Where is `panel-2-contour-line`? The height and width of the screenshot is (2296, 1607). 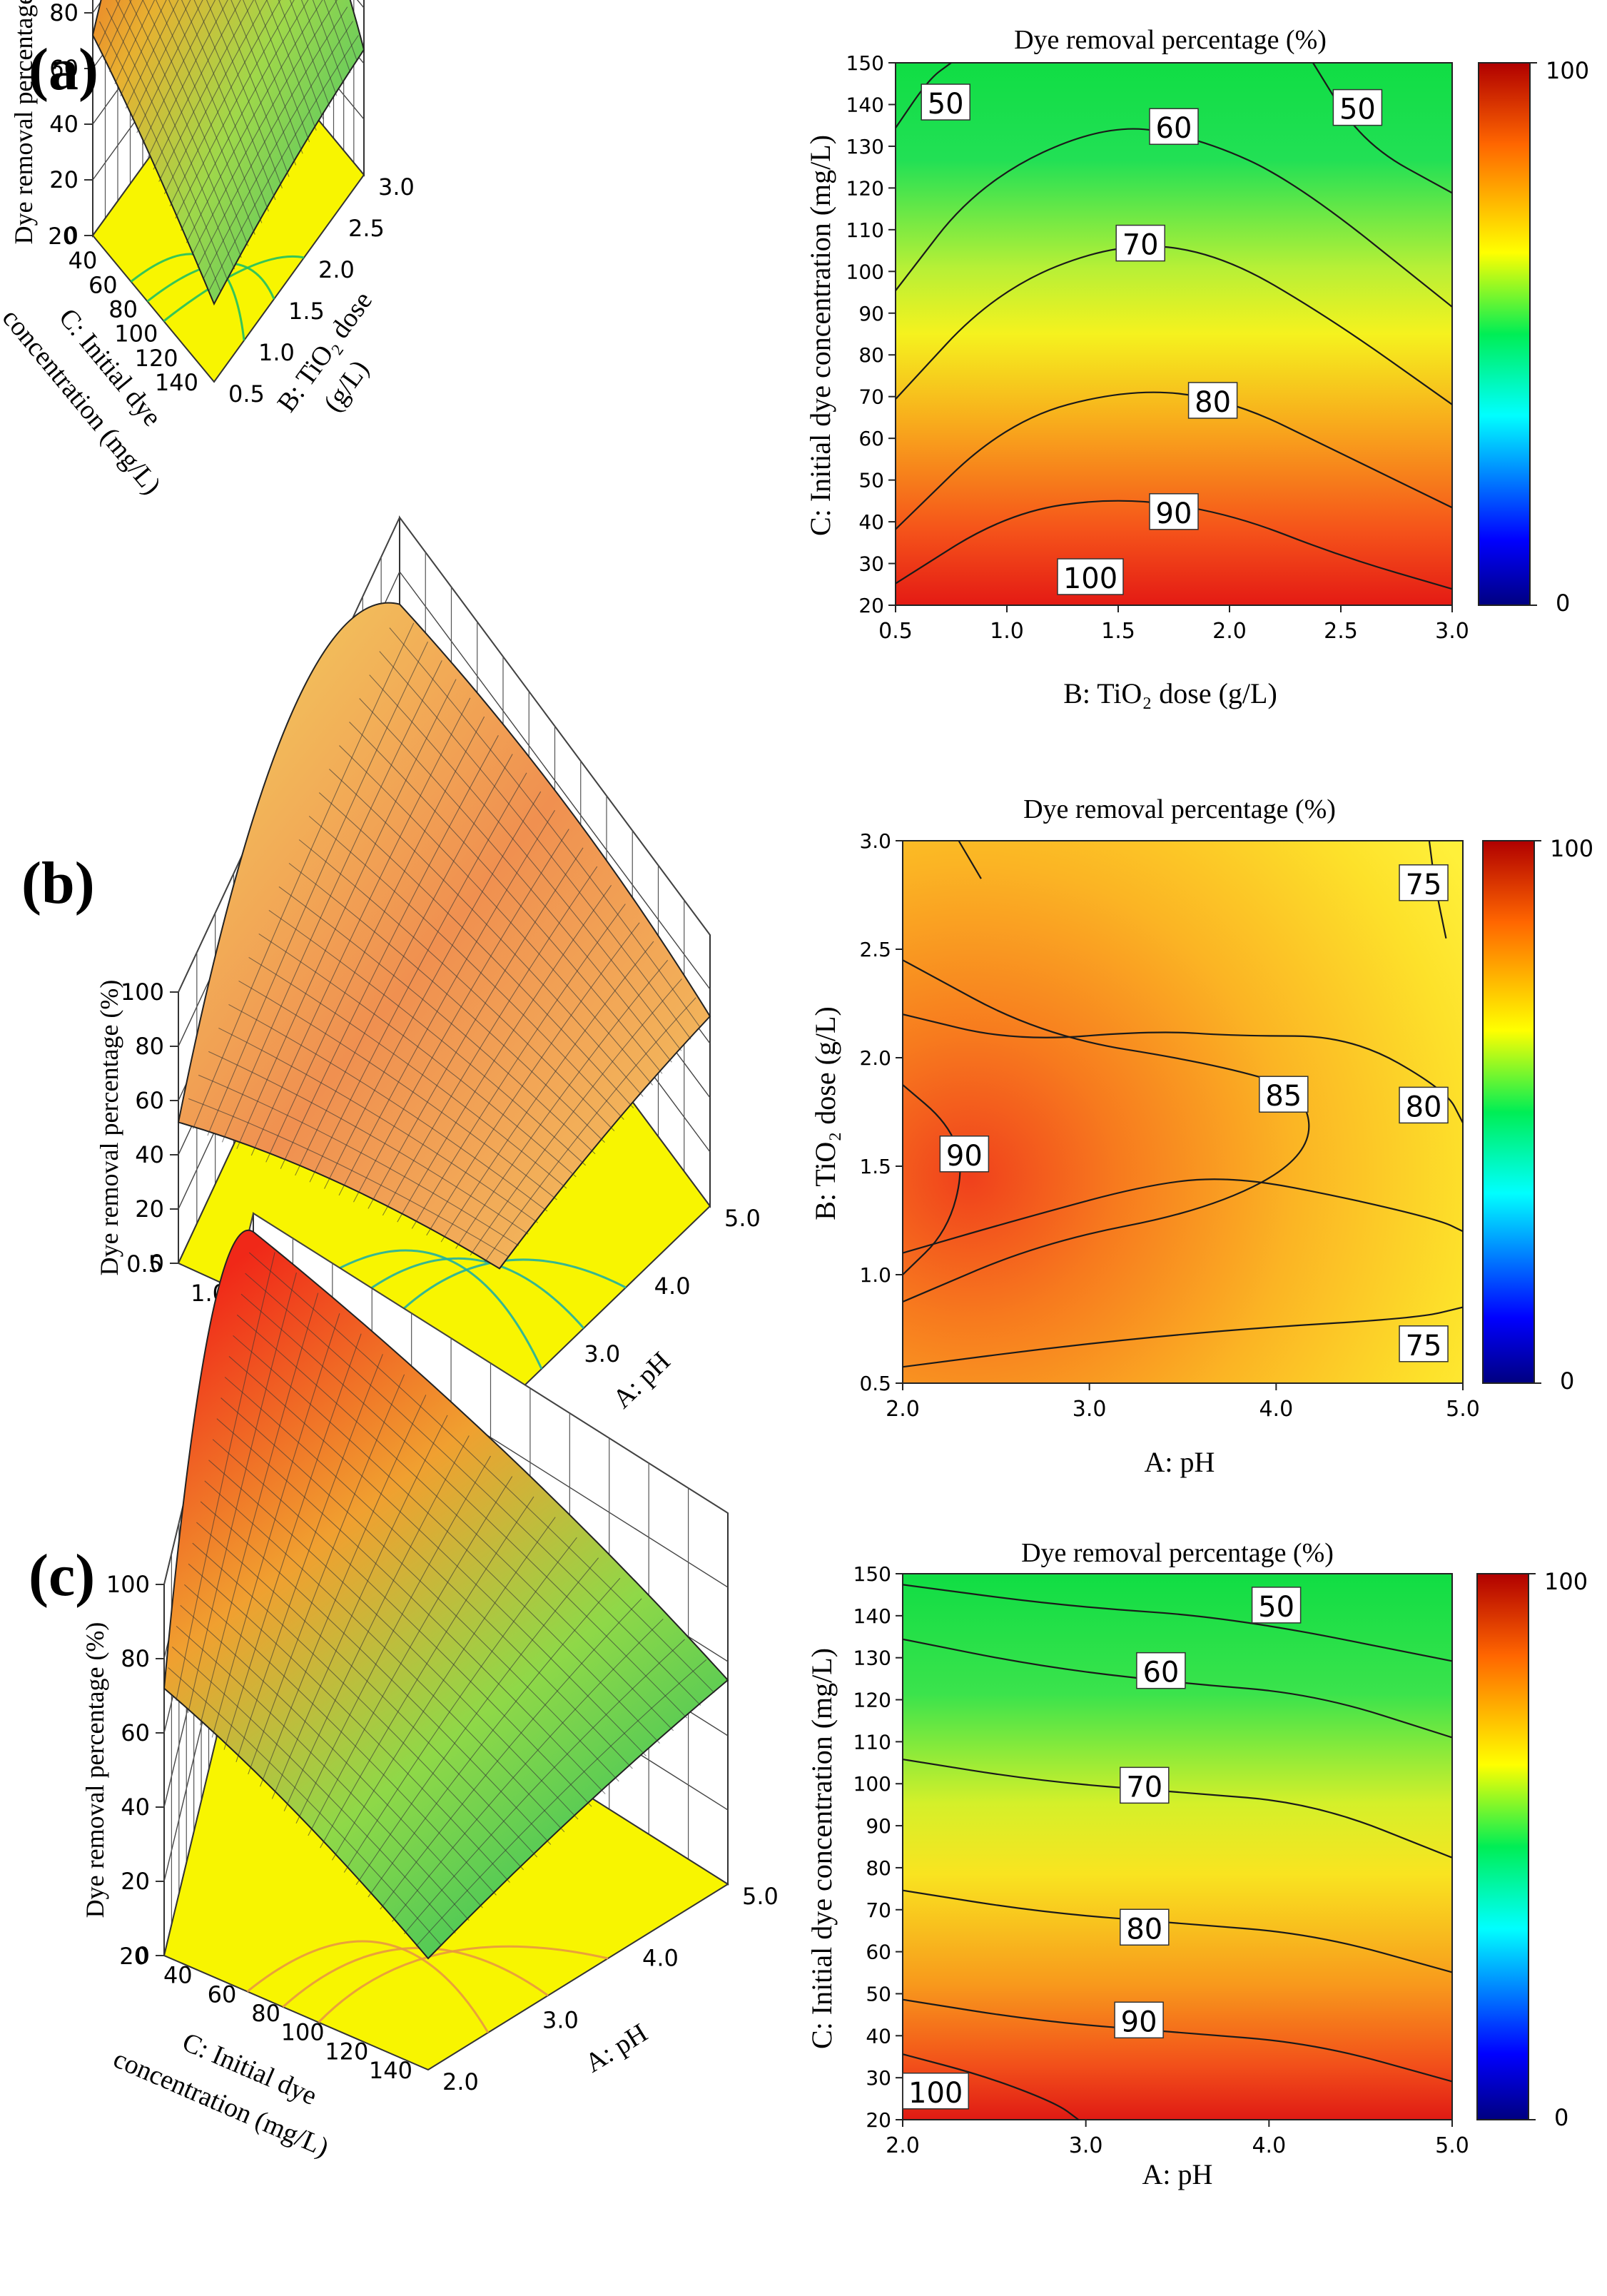
panel-2-contour-line is located at coordinates (1177, 1688).